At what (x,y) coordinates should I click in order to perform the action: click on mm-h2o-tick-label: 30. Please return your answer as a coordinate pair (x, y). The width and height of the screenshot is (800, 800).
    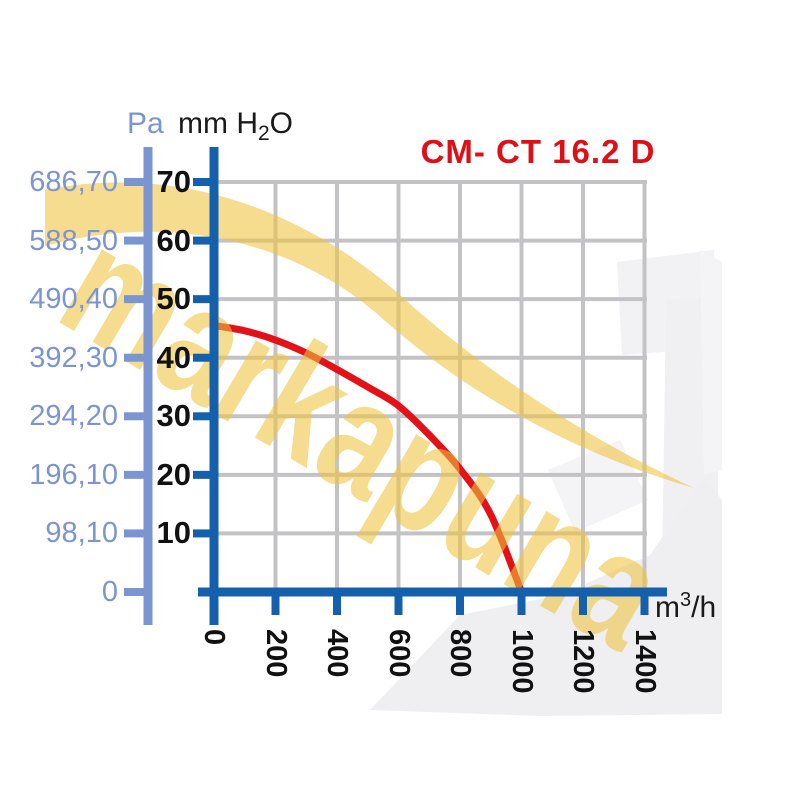
    Looking at the image, I should click on (173, 416).